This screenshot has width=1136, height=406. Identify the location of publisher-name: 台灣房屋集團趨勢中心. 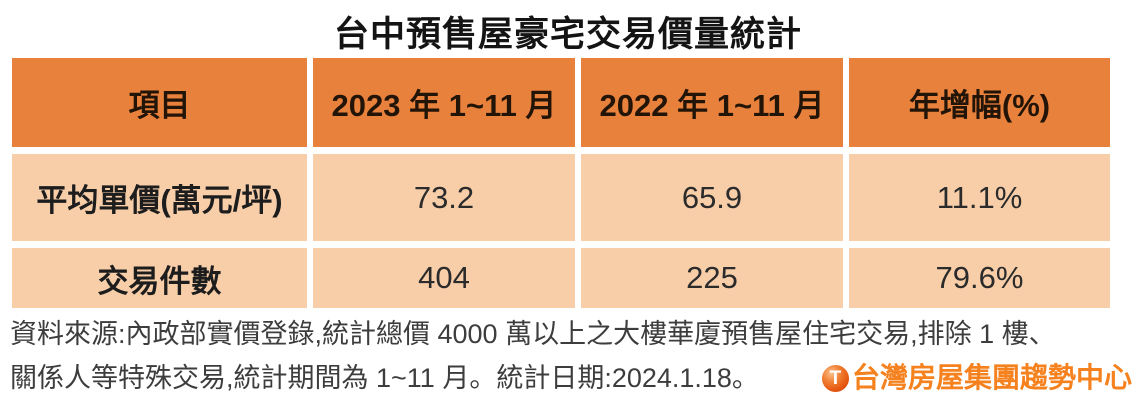
(991, 377).